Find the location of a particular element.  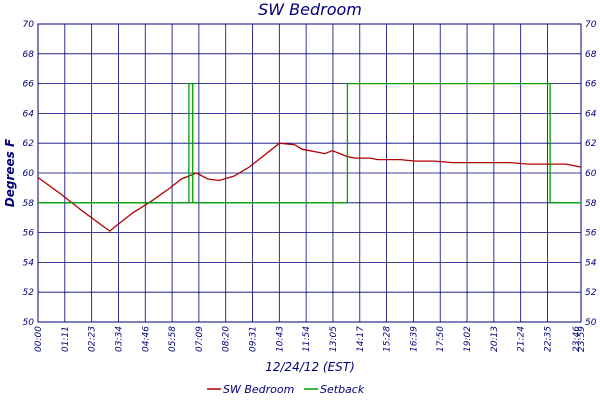

y-tick-label-right: 60 is located at coordinates (591, 174).